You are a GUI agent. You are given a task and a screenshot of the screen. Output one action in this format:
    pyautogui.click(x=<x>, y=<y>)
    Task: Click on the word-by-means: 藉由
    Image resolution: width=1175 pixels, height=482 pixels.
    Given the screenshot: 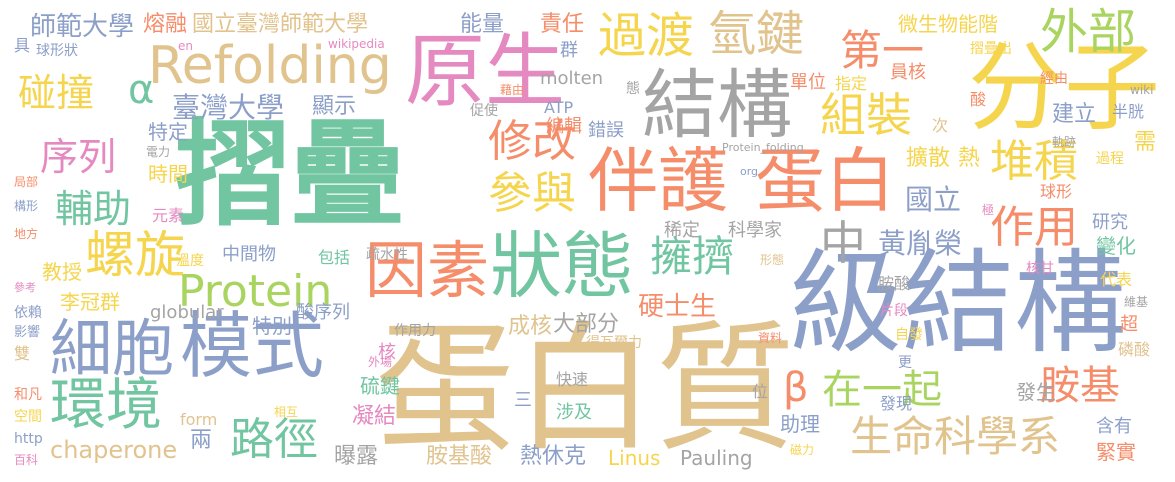 What is the action you would take?
    pyautogui.click(x=512, y=90)
    